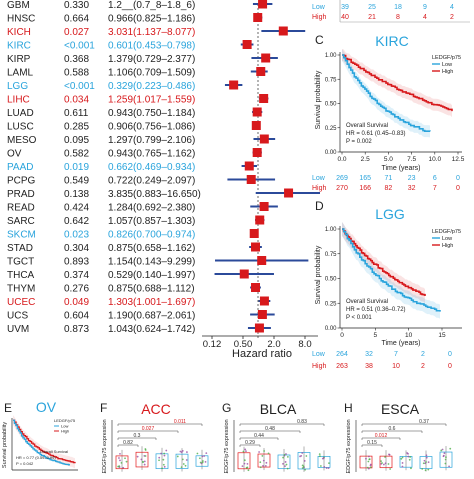 This screenshot has width=474, height=479. Describe the element at coordinates (151, 302) in the screenshot. I see `forest-hr: 1.303(1.001–1.697)` at that location.